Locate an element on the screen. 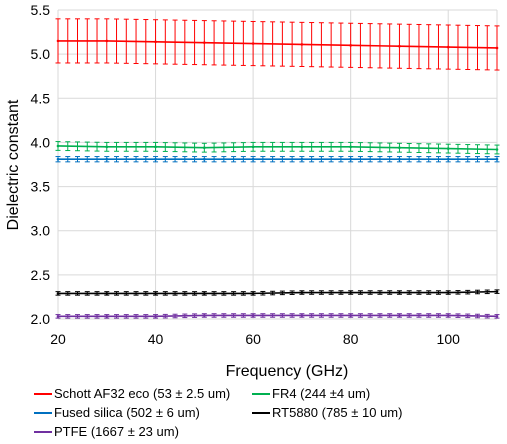  y-tick-label: 5.0 is located at coordinates (41, 54).